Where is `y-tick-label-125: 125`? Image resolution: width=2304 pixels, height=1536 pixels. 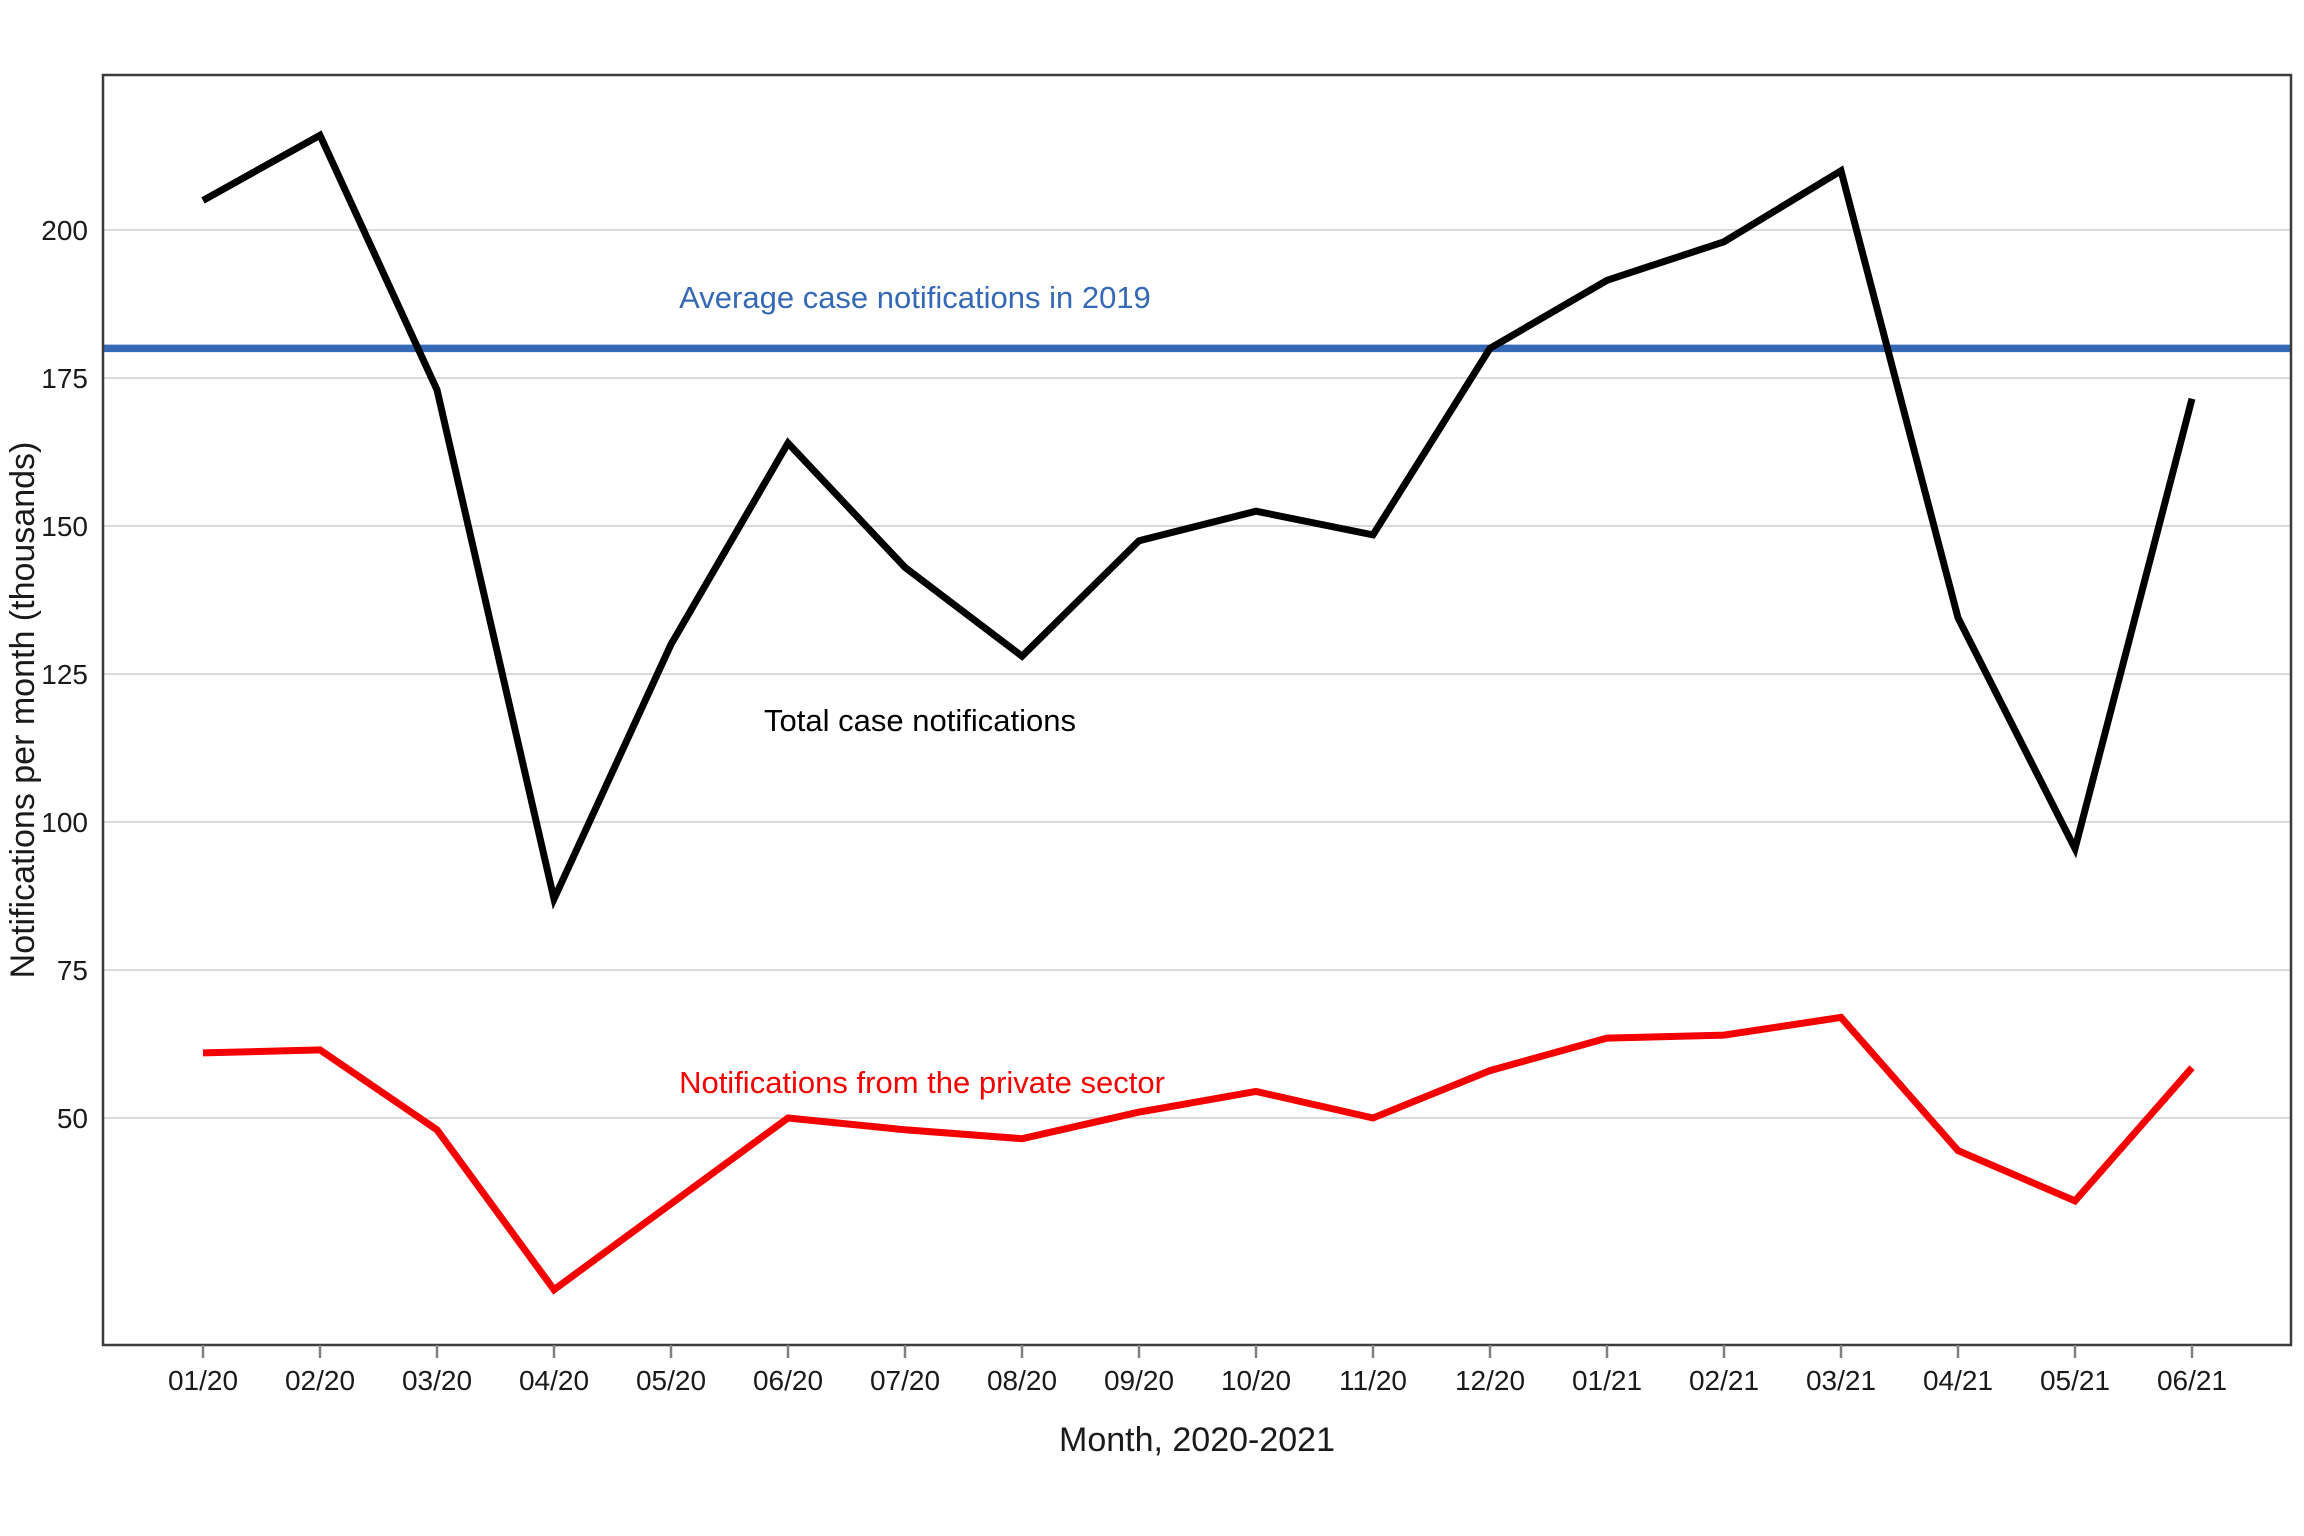 y-tick-label-125: 125 is located at coordinates (64, 674).